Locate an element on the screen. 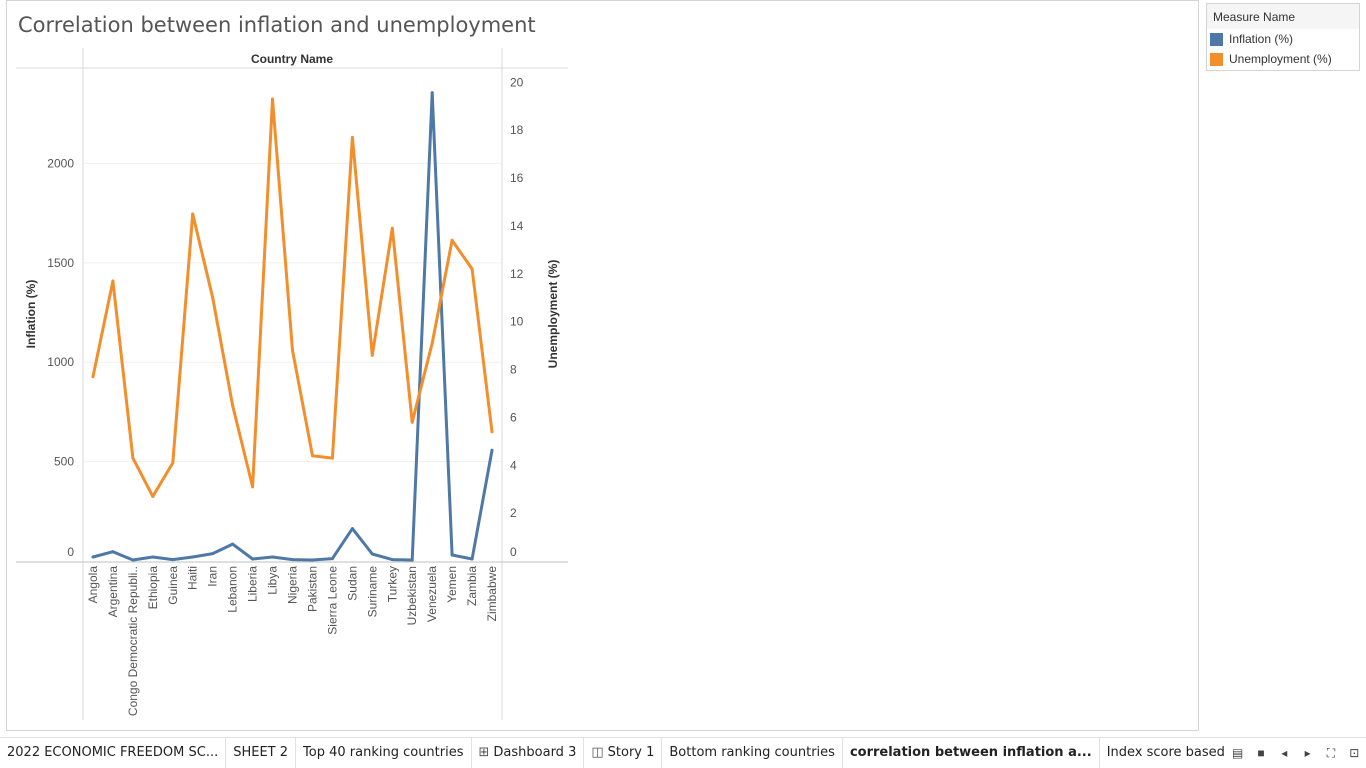 The height and width of the screenshot is (768, 1366). tab-label: Top 40 ranking countries is located at coordinates (383, 752).